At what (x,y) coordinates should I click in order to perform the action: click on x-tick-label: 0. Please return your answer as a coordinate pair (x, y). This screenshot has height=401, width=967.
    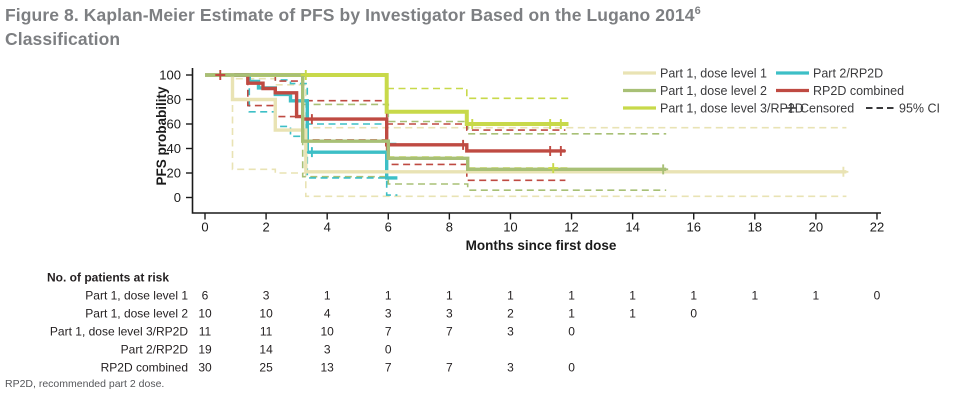
    Looking at the image, I should click on (204, 227).